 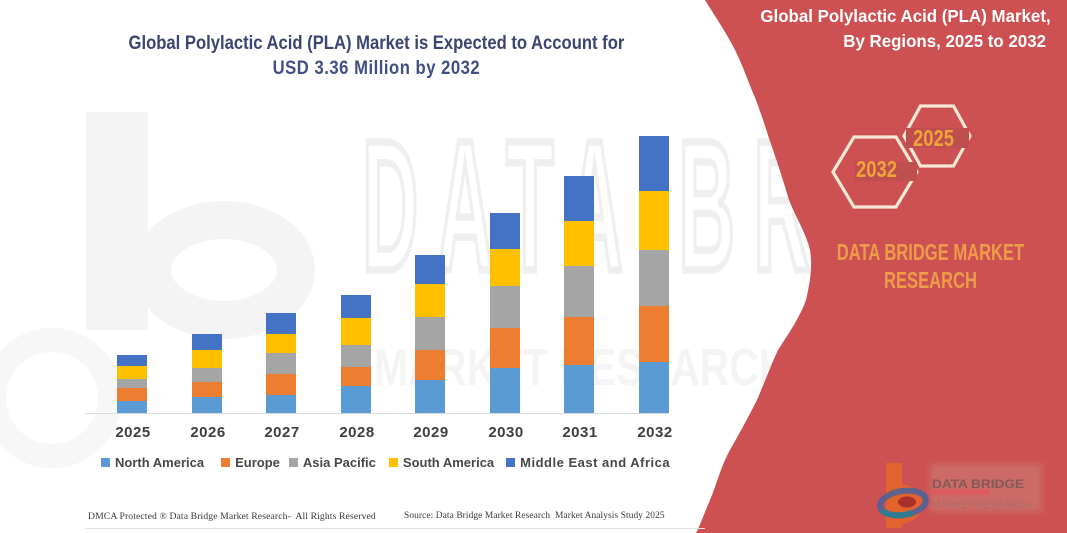 What do you see at coordinates (978, 484) in the screenshot?
I see `svg-text: DATA BRIDGE` at bounding box center [978, 484].